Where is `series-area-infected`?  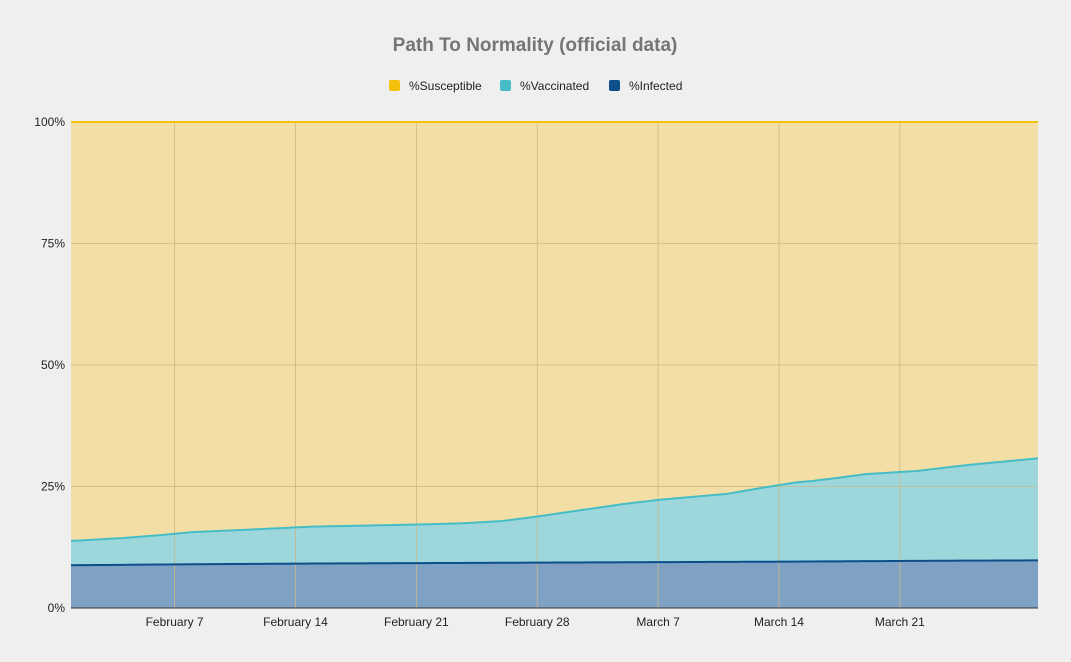
series-area-infected is located at coordinates (554, 584).